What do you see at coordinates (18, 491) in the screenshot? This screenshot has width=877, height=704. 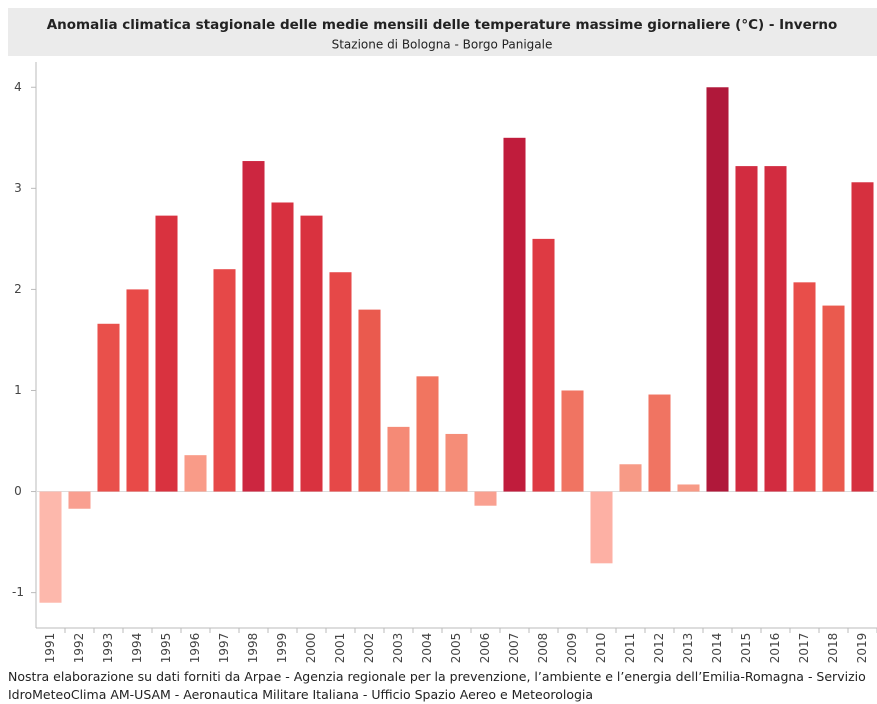 I see `y-tick-label: 0` at bounding box center [18, 491].